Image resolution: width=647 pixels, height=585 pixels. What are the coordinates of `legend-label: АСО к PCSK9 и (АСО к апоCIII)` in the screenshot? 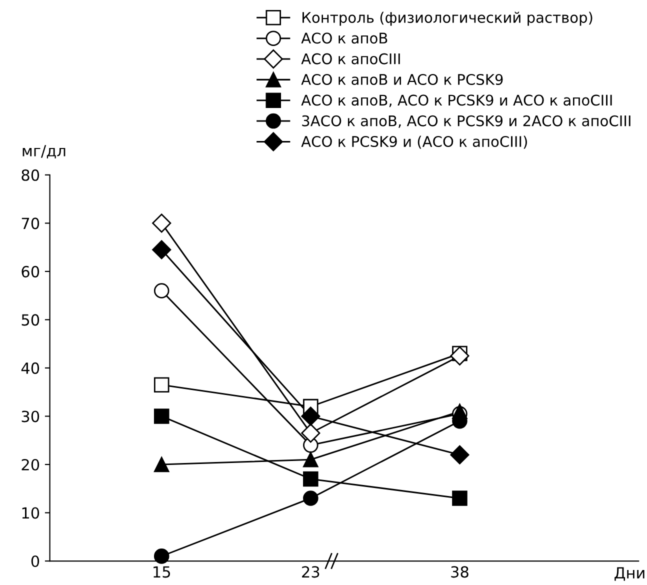 It's located at (414, 142).